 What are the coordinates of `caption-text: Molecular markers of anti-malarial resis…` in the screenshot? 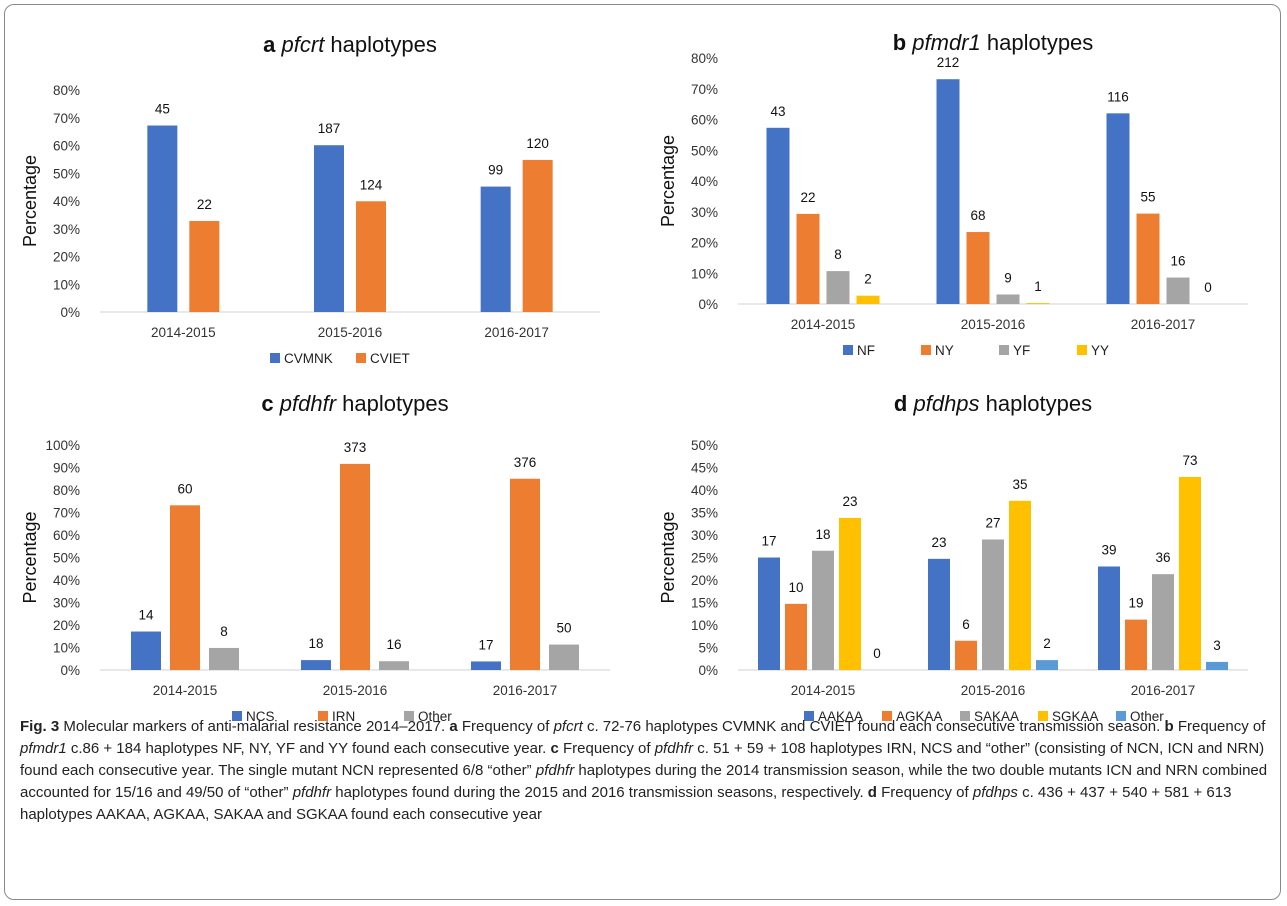 It's located at (254, 726).